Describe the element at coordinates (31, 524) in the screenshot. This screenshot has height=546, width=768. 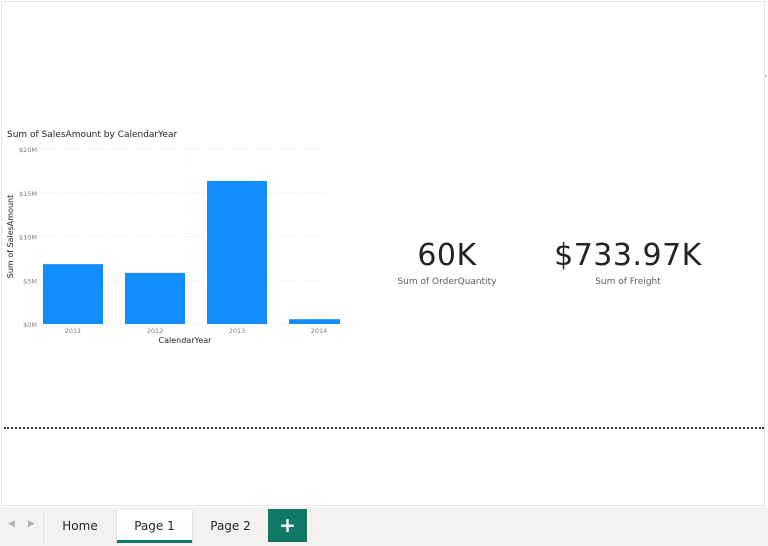
I see `tab-next-arrow: ▶` at that location.